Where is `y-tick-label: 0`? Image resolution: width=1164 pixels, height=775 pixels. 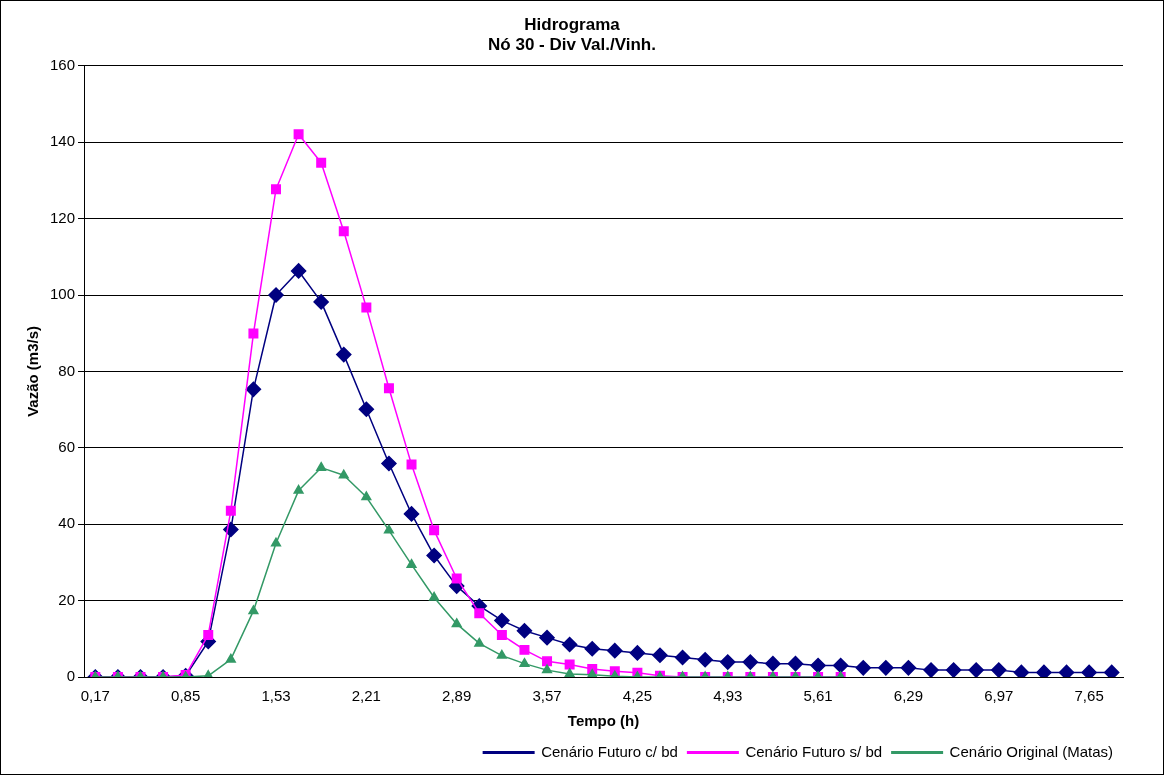 y-tick-label: 0 is located at coordinates (71, 676).